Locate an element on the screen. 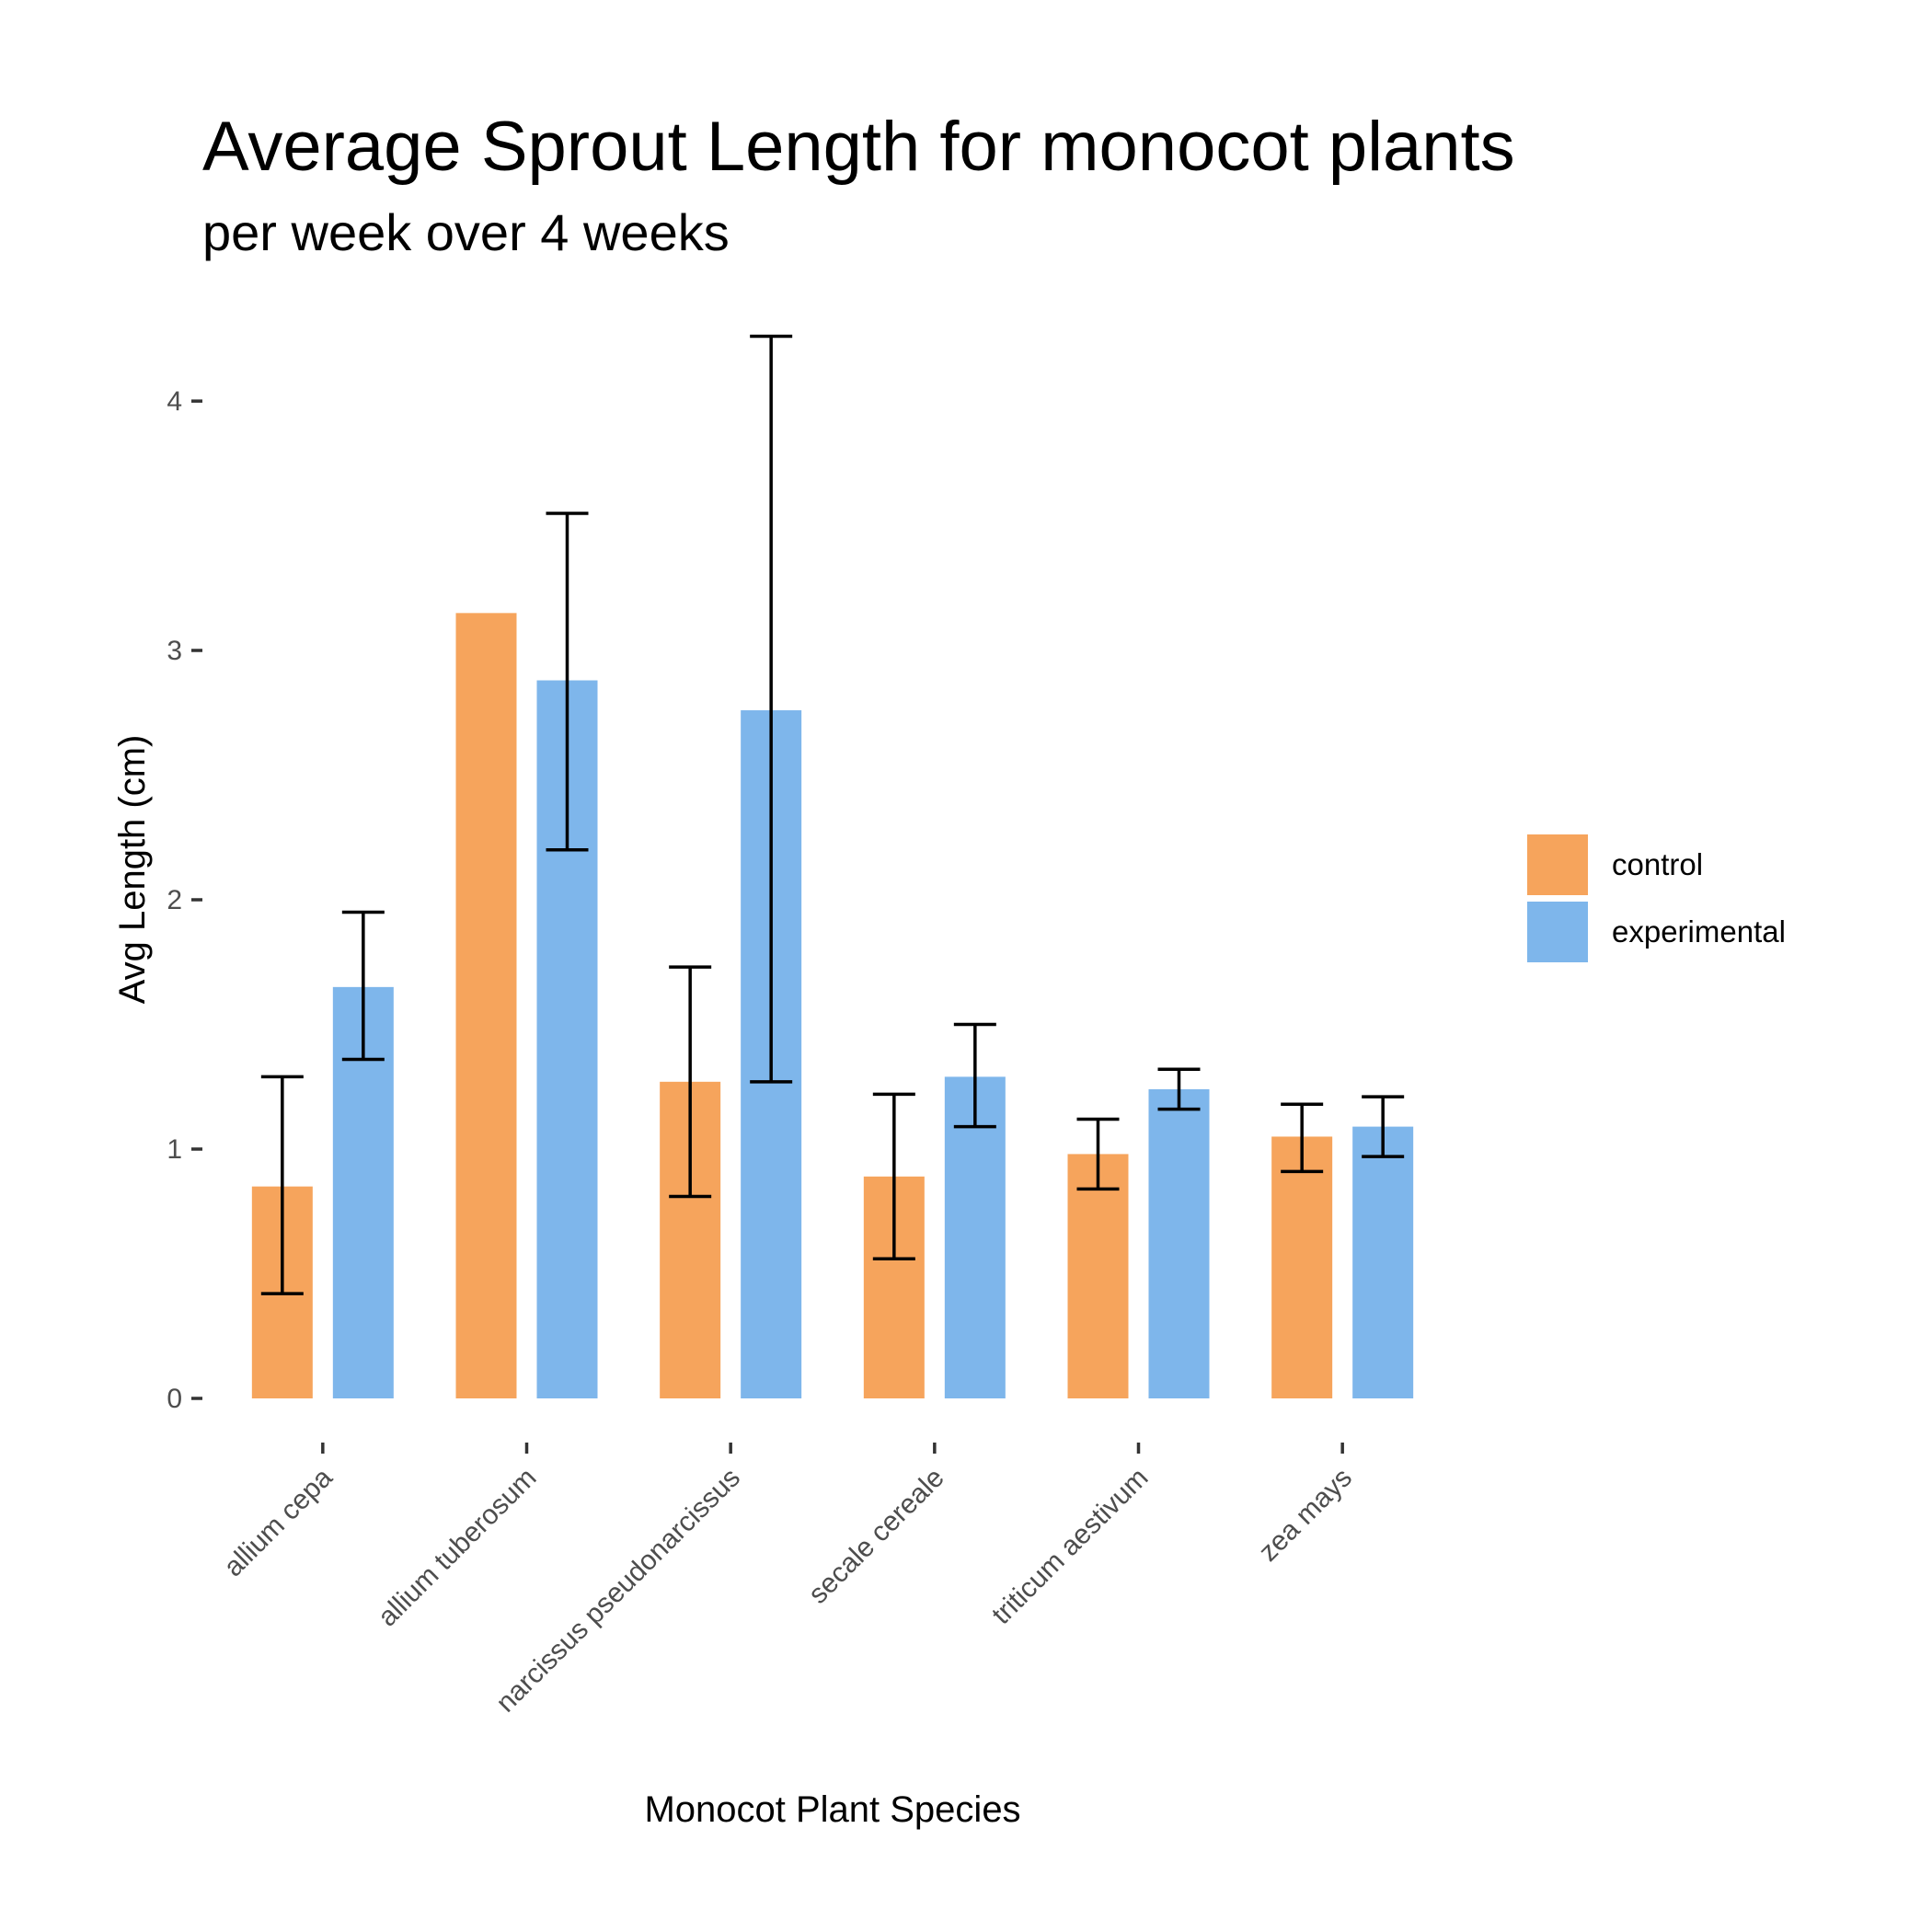 Image resolution: width=1932 pixels, height=1932 pixels. y-tick-label: 3 is located at coordinates (174, 651).